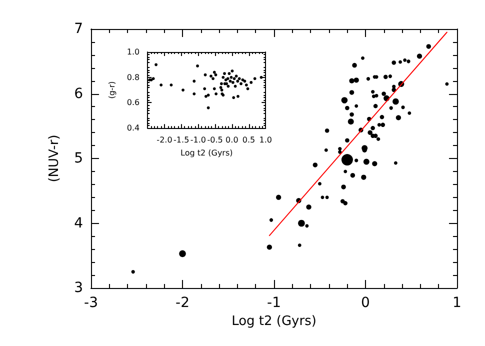  I want to click on y-axis-title: (g-r), so click(112, 90).